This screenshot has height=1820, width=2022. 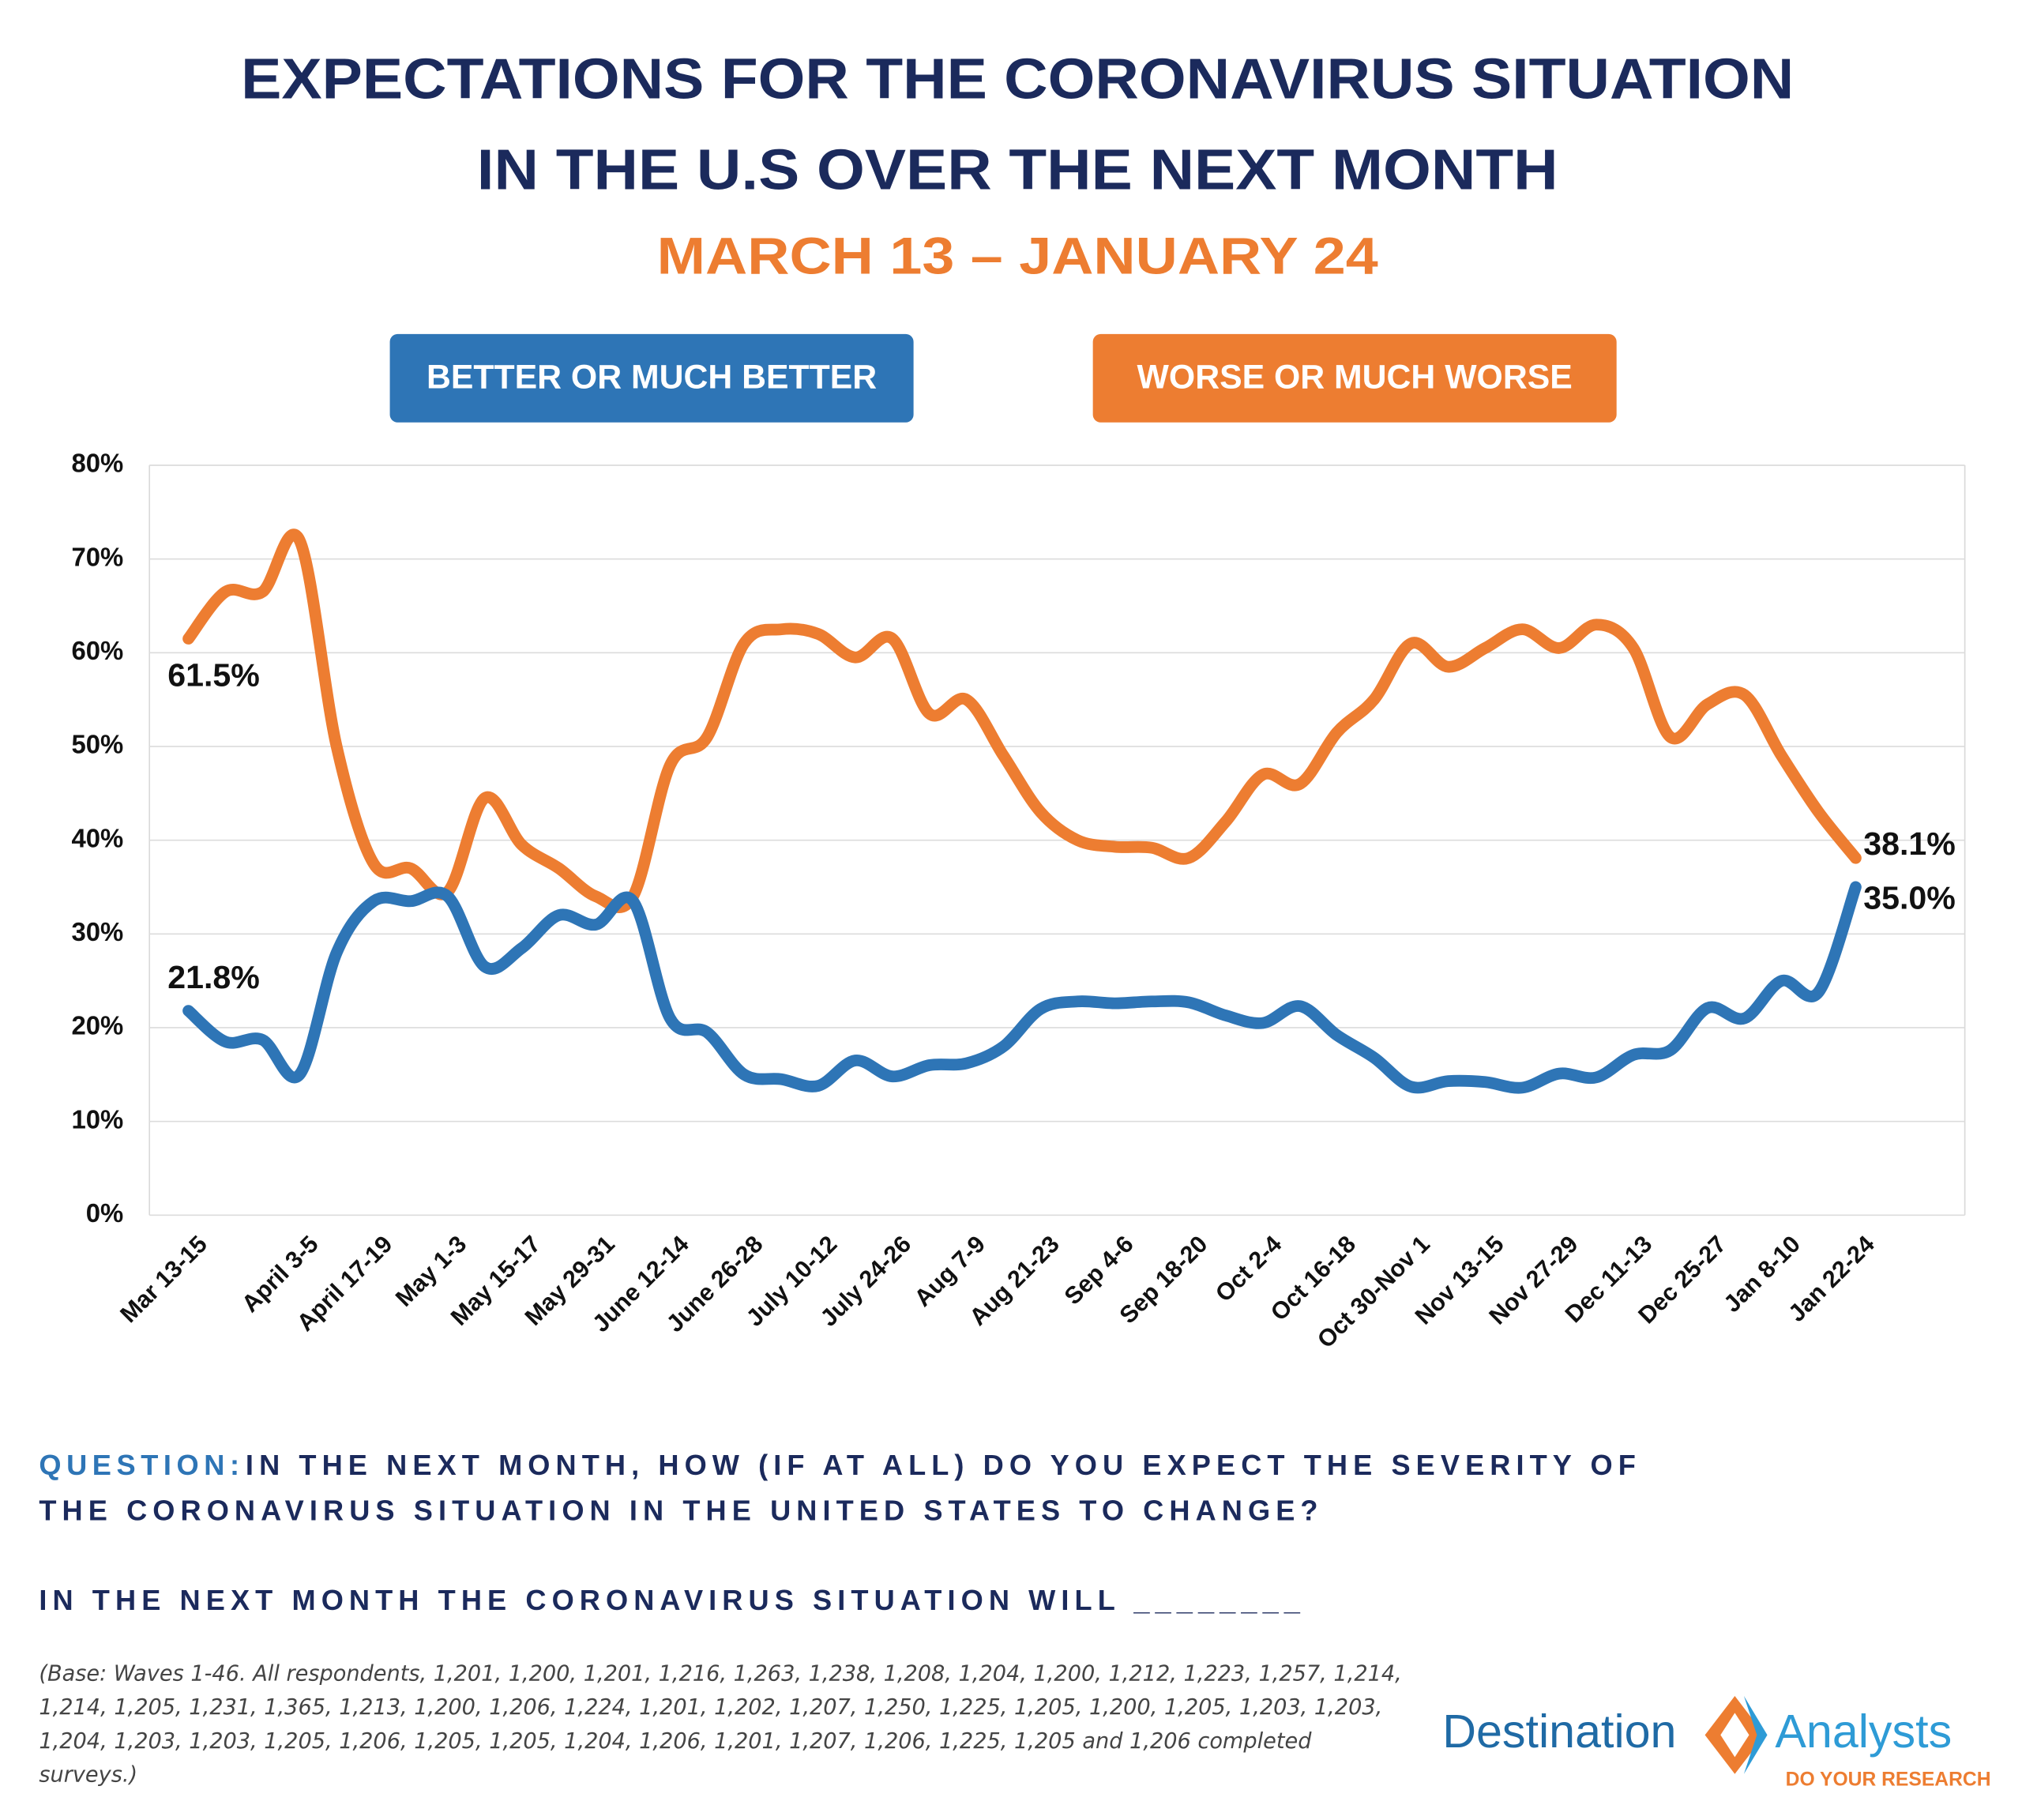 I want to click on question-label: QUESTION:, so click(x=141, y=1465).